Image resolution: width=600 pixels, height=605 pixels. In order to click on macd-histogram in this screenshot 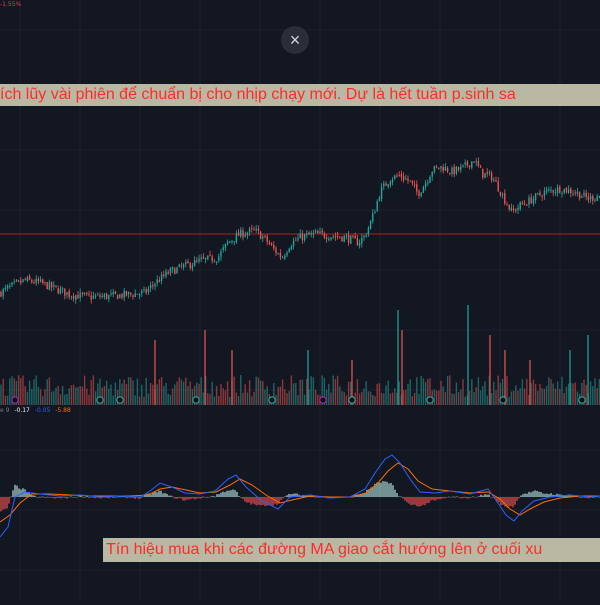, I will do `click(300, 496)`.